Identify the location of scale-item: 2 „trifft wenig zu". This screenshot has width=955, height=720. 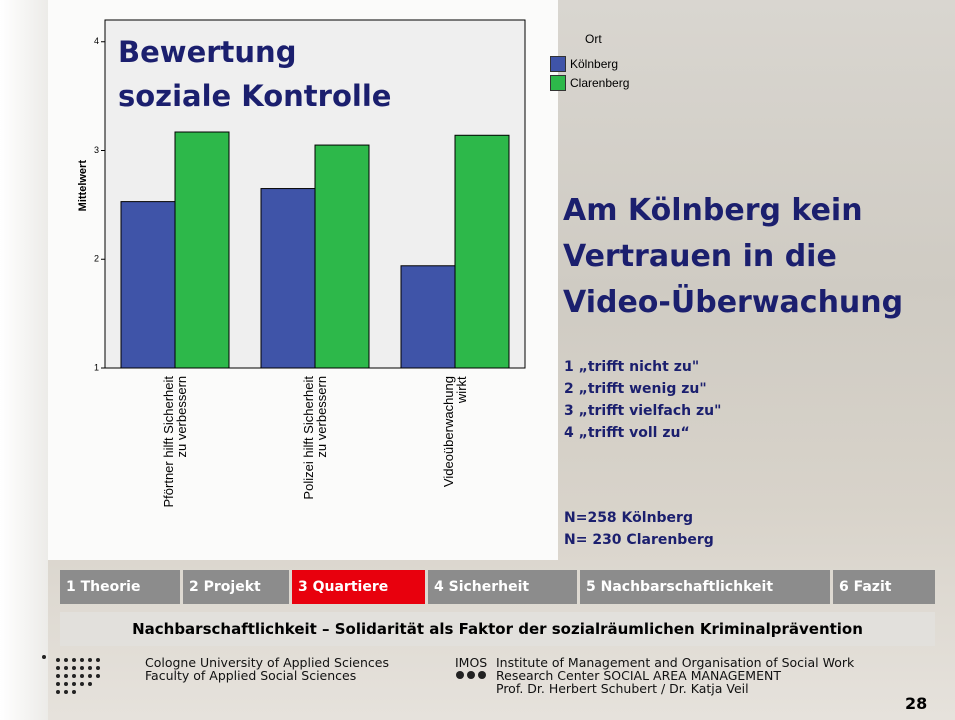
(635, 389).